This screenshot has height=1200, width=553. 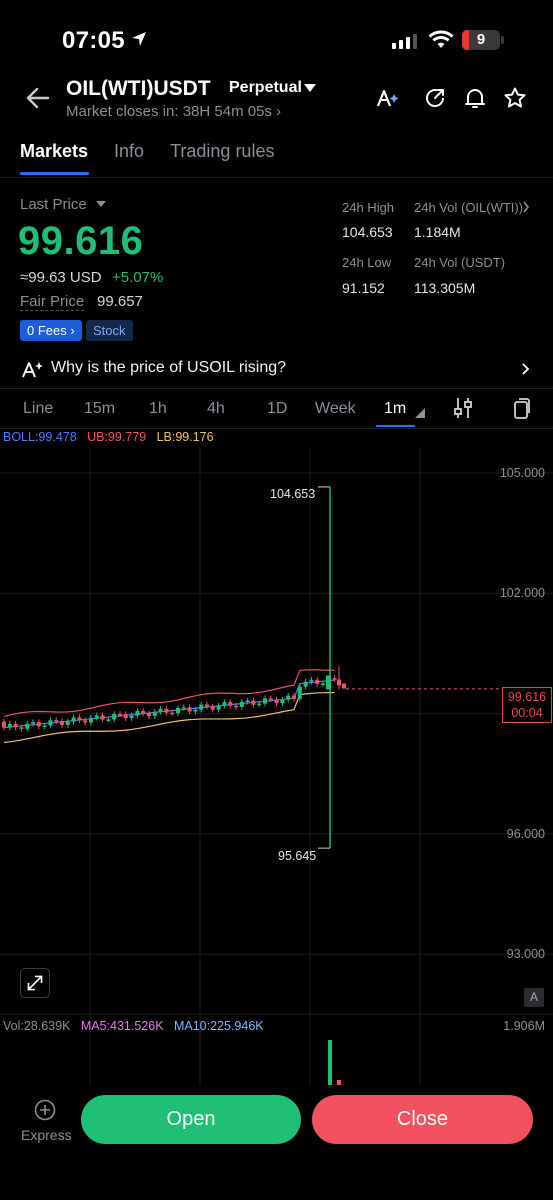 I want to click on last-price-selector: Last Price, so click(x=53, y=204).